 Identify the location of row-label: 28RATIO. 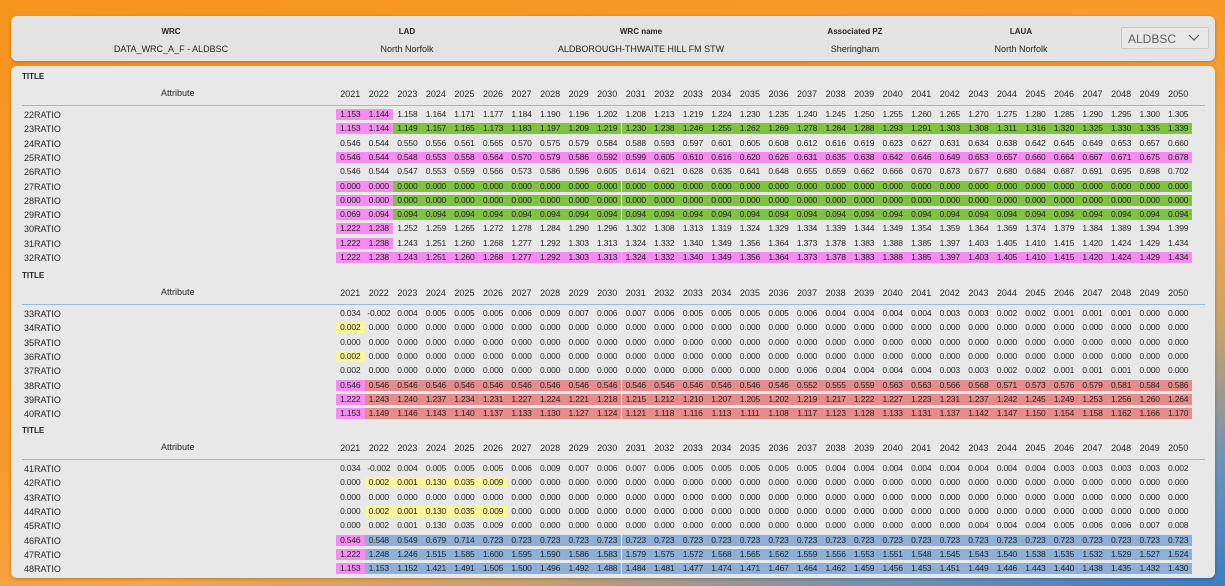
(42, 200).